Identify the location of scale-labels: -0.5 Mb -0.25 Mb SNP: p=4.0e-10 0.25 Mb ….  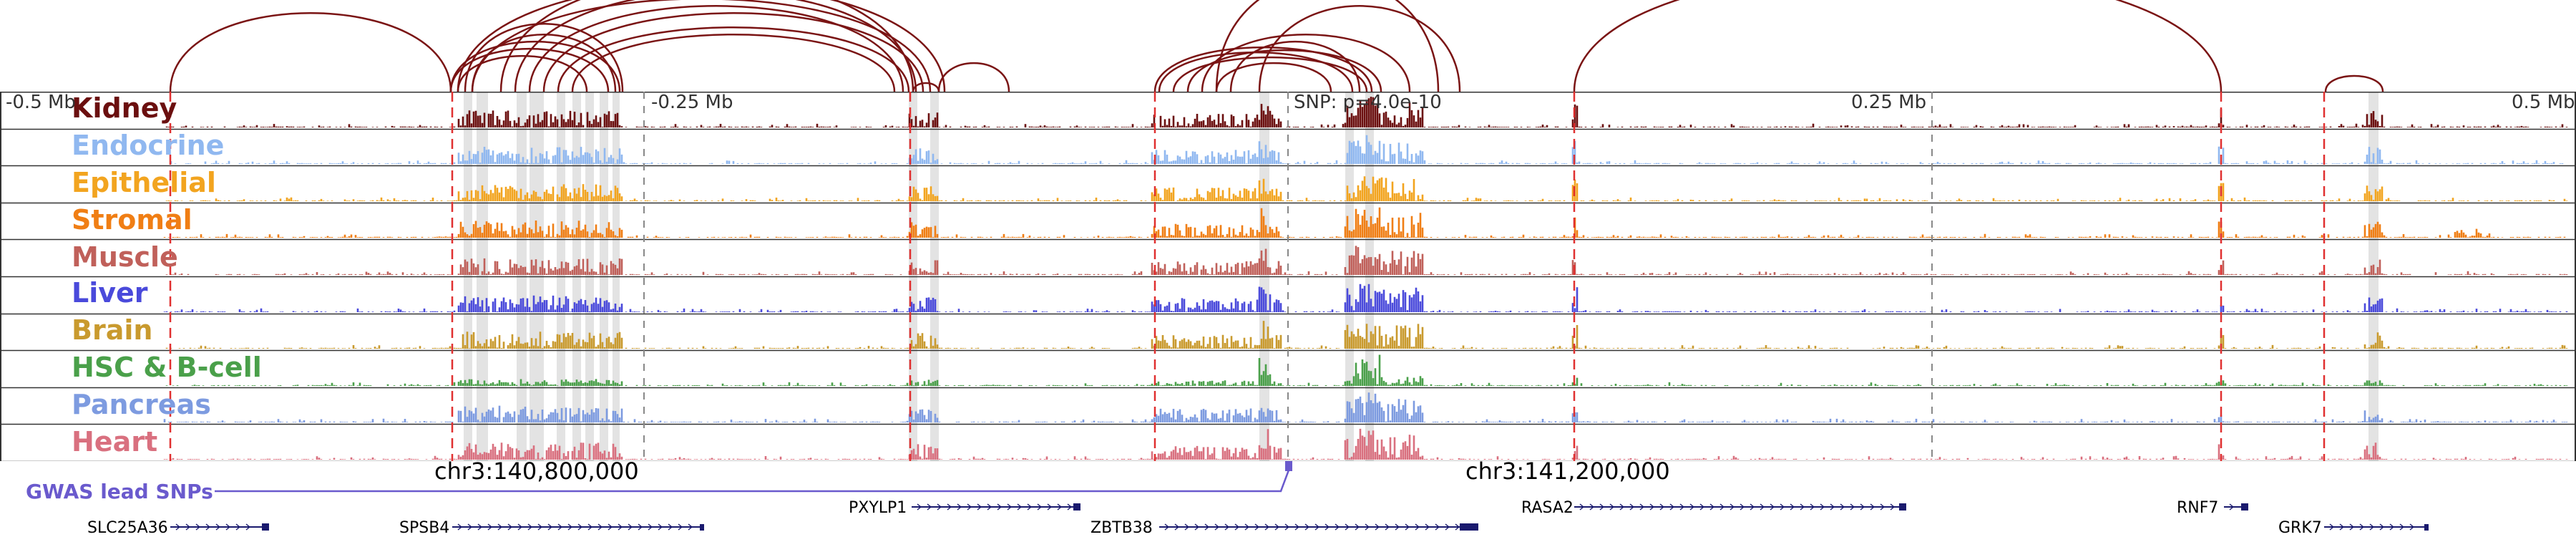
(1290, 102).